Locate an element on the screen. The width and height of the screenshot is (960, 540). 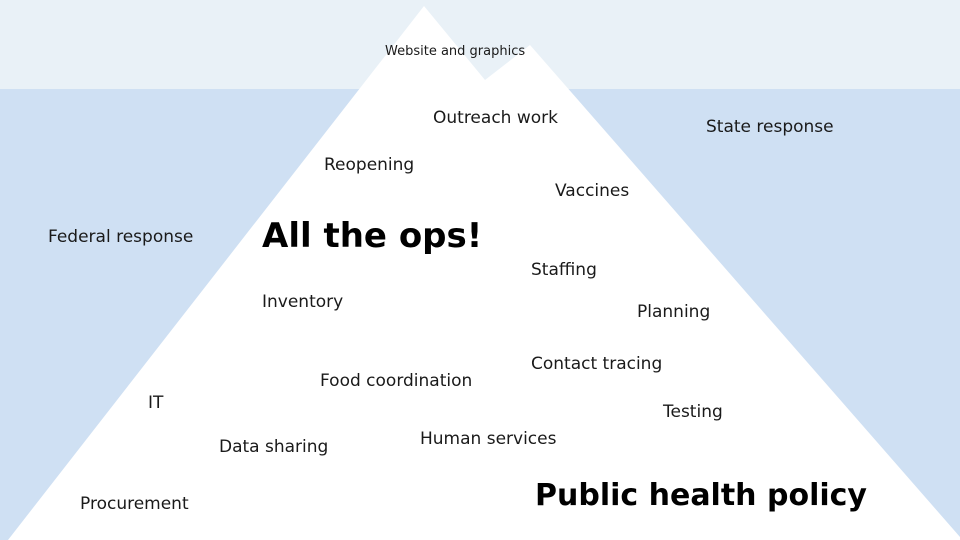
label-federal-response: Federal response is located at coordinates (121, 237).